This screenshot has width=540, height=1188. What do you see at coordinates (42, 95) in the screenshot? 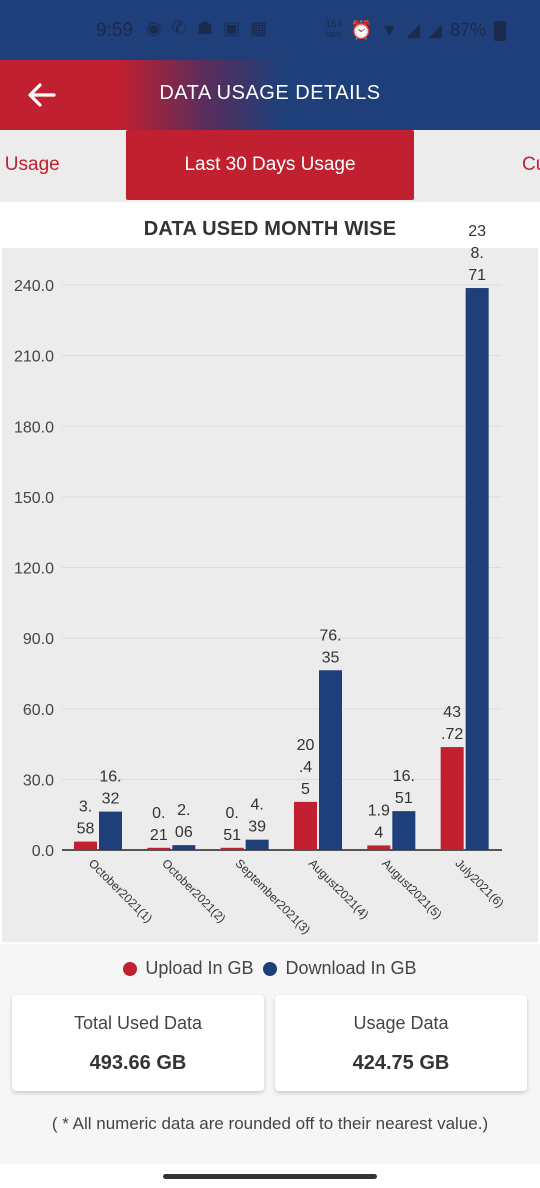
I see `arrow-left-icon` at bounding box center [42, 95].